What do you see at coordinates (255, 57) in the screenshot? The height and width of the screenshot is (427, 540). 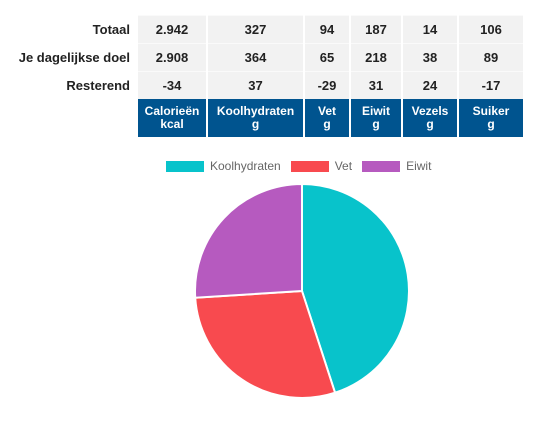 I see `cell-doel-koolhydraten: 364` at bounding box center [255, 57].